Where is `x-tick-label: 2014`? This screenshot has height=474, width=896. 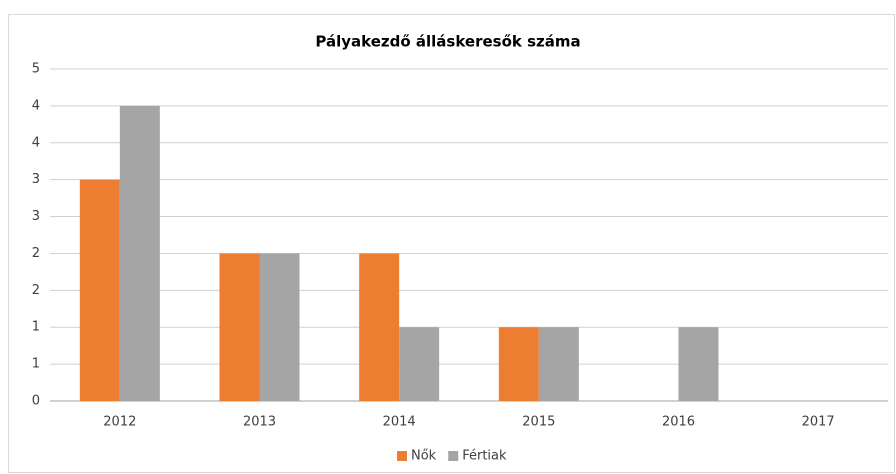 x-tick-label: 2014 is located at coordinates (399, 422).